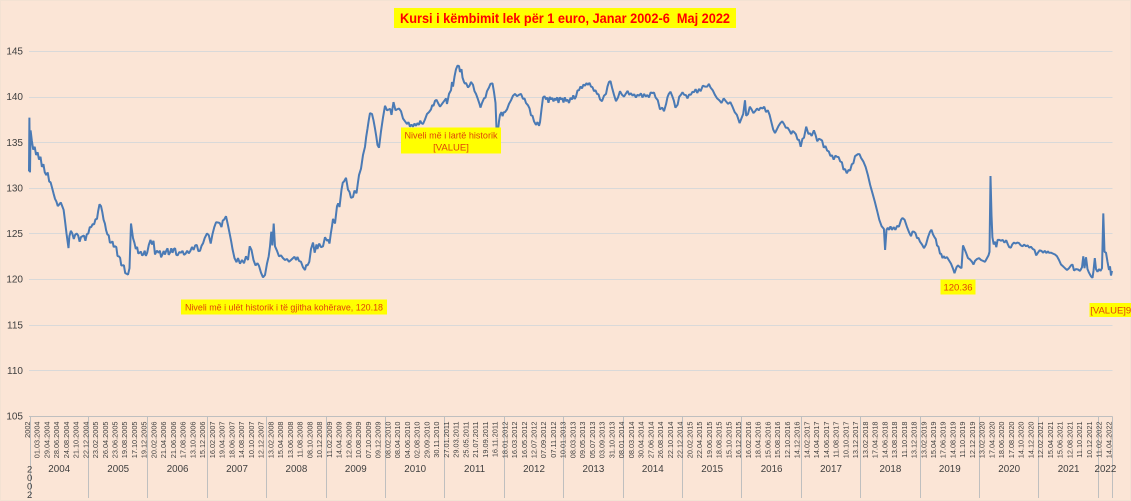 The height and width of the screenshot is (501, 1131). What do you see at coordinates (329, 440) in the screenshot?
I see `svg-text: 11.02.2009` at bounding box center [329, 440].